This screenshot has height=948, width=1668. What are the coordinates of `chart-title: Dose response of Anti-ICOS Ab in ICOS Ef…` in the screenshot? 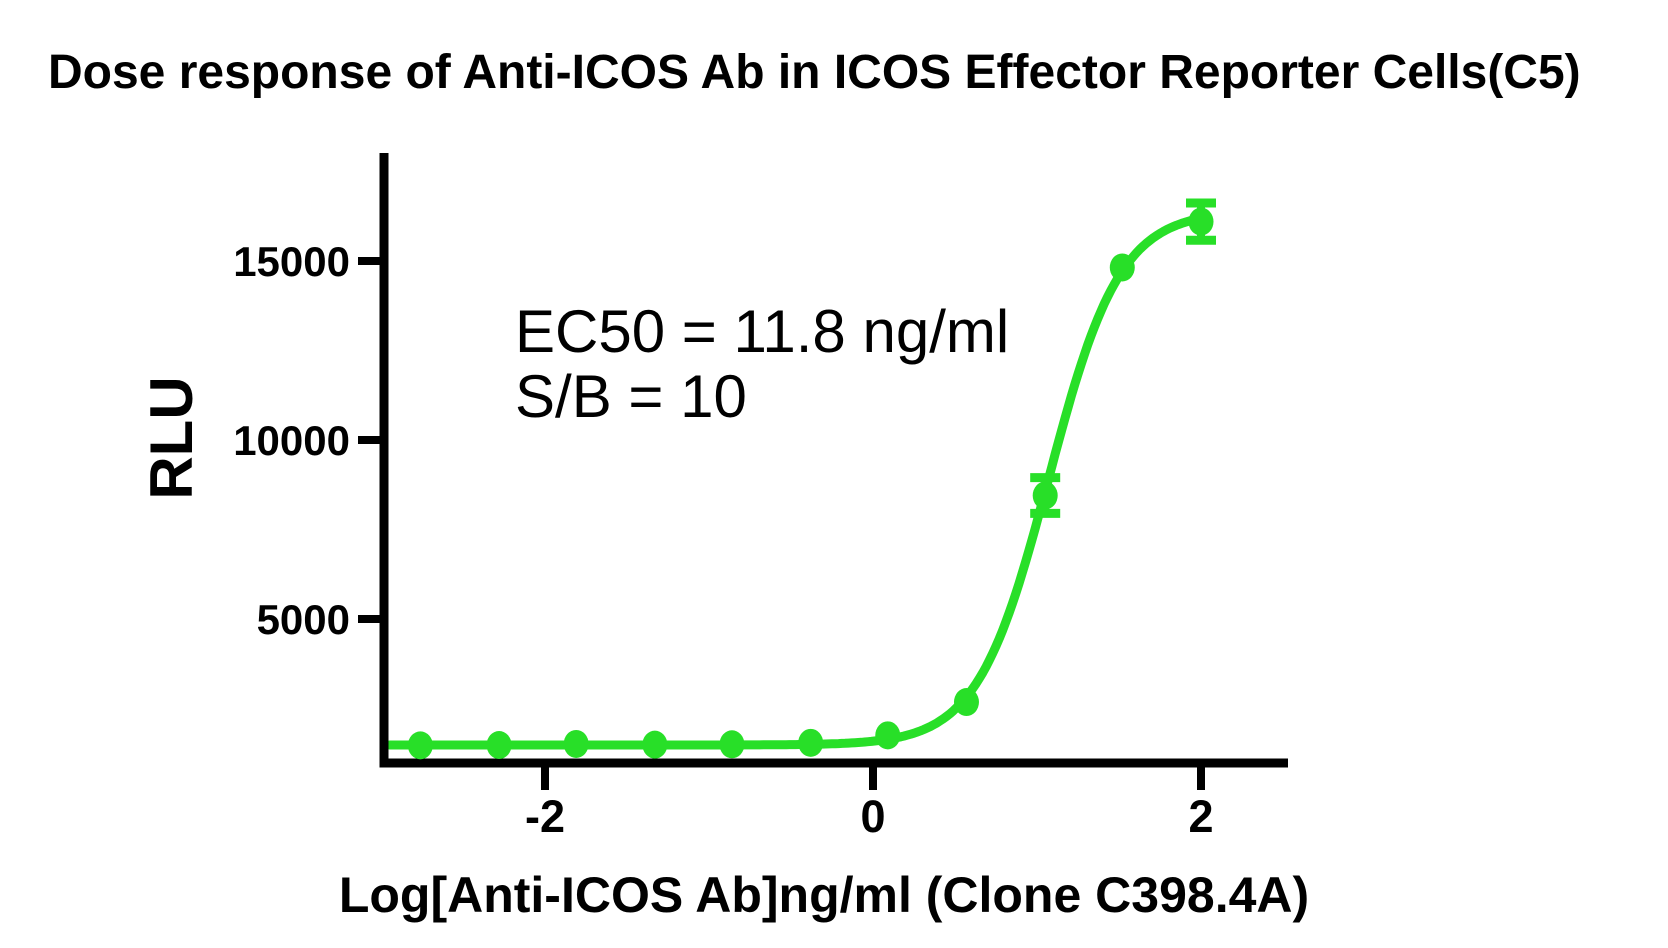 It's located at (814, 72).